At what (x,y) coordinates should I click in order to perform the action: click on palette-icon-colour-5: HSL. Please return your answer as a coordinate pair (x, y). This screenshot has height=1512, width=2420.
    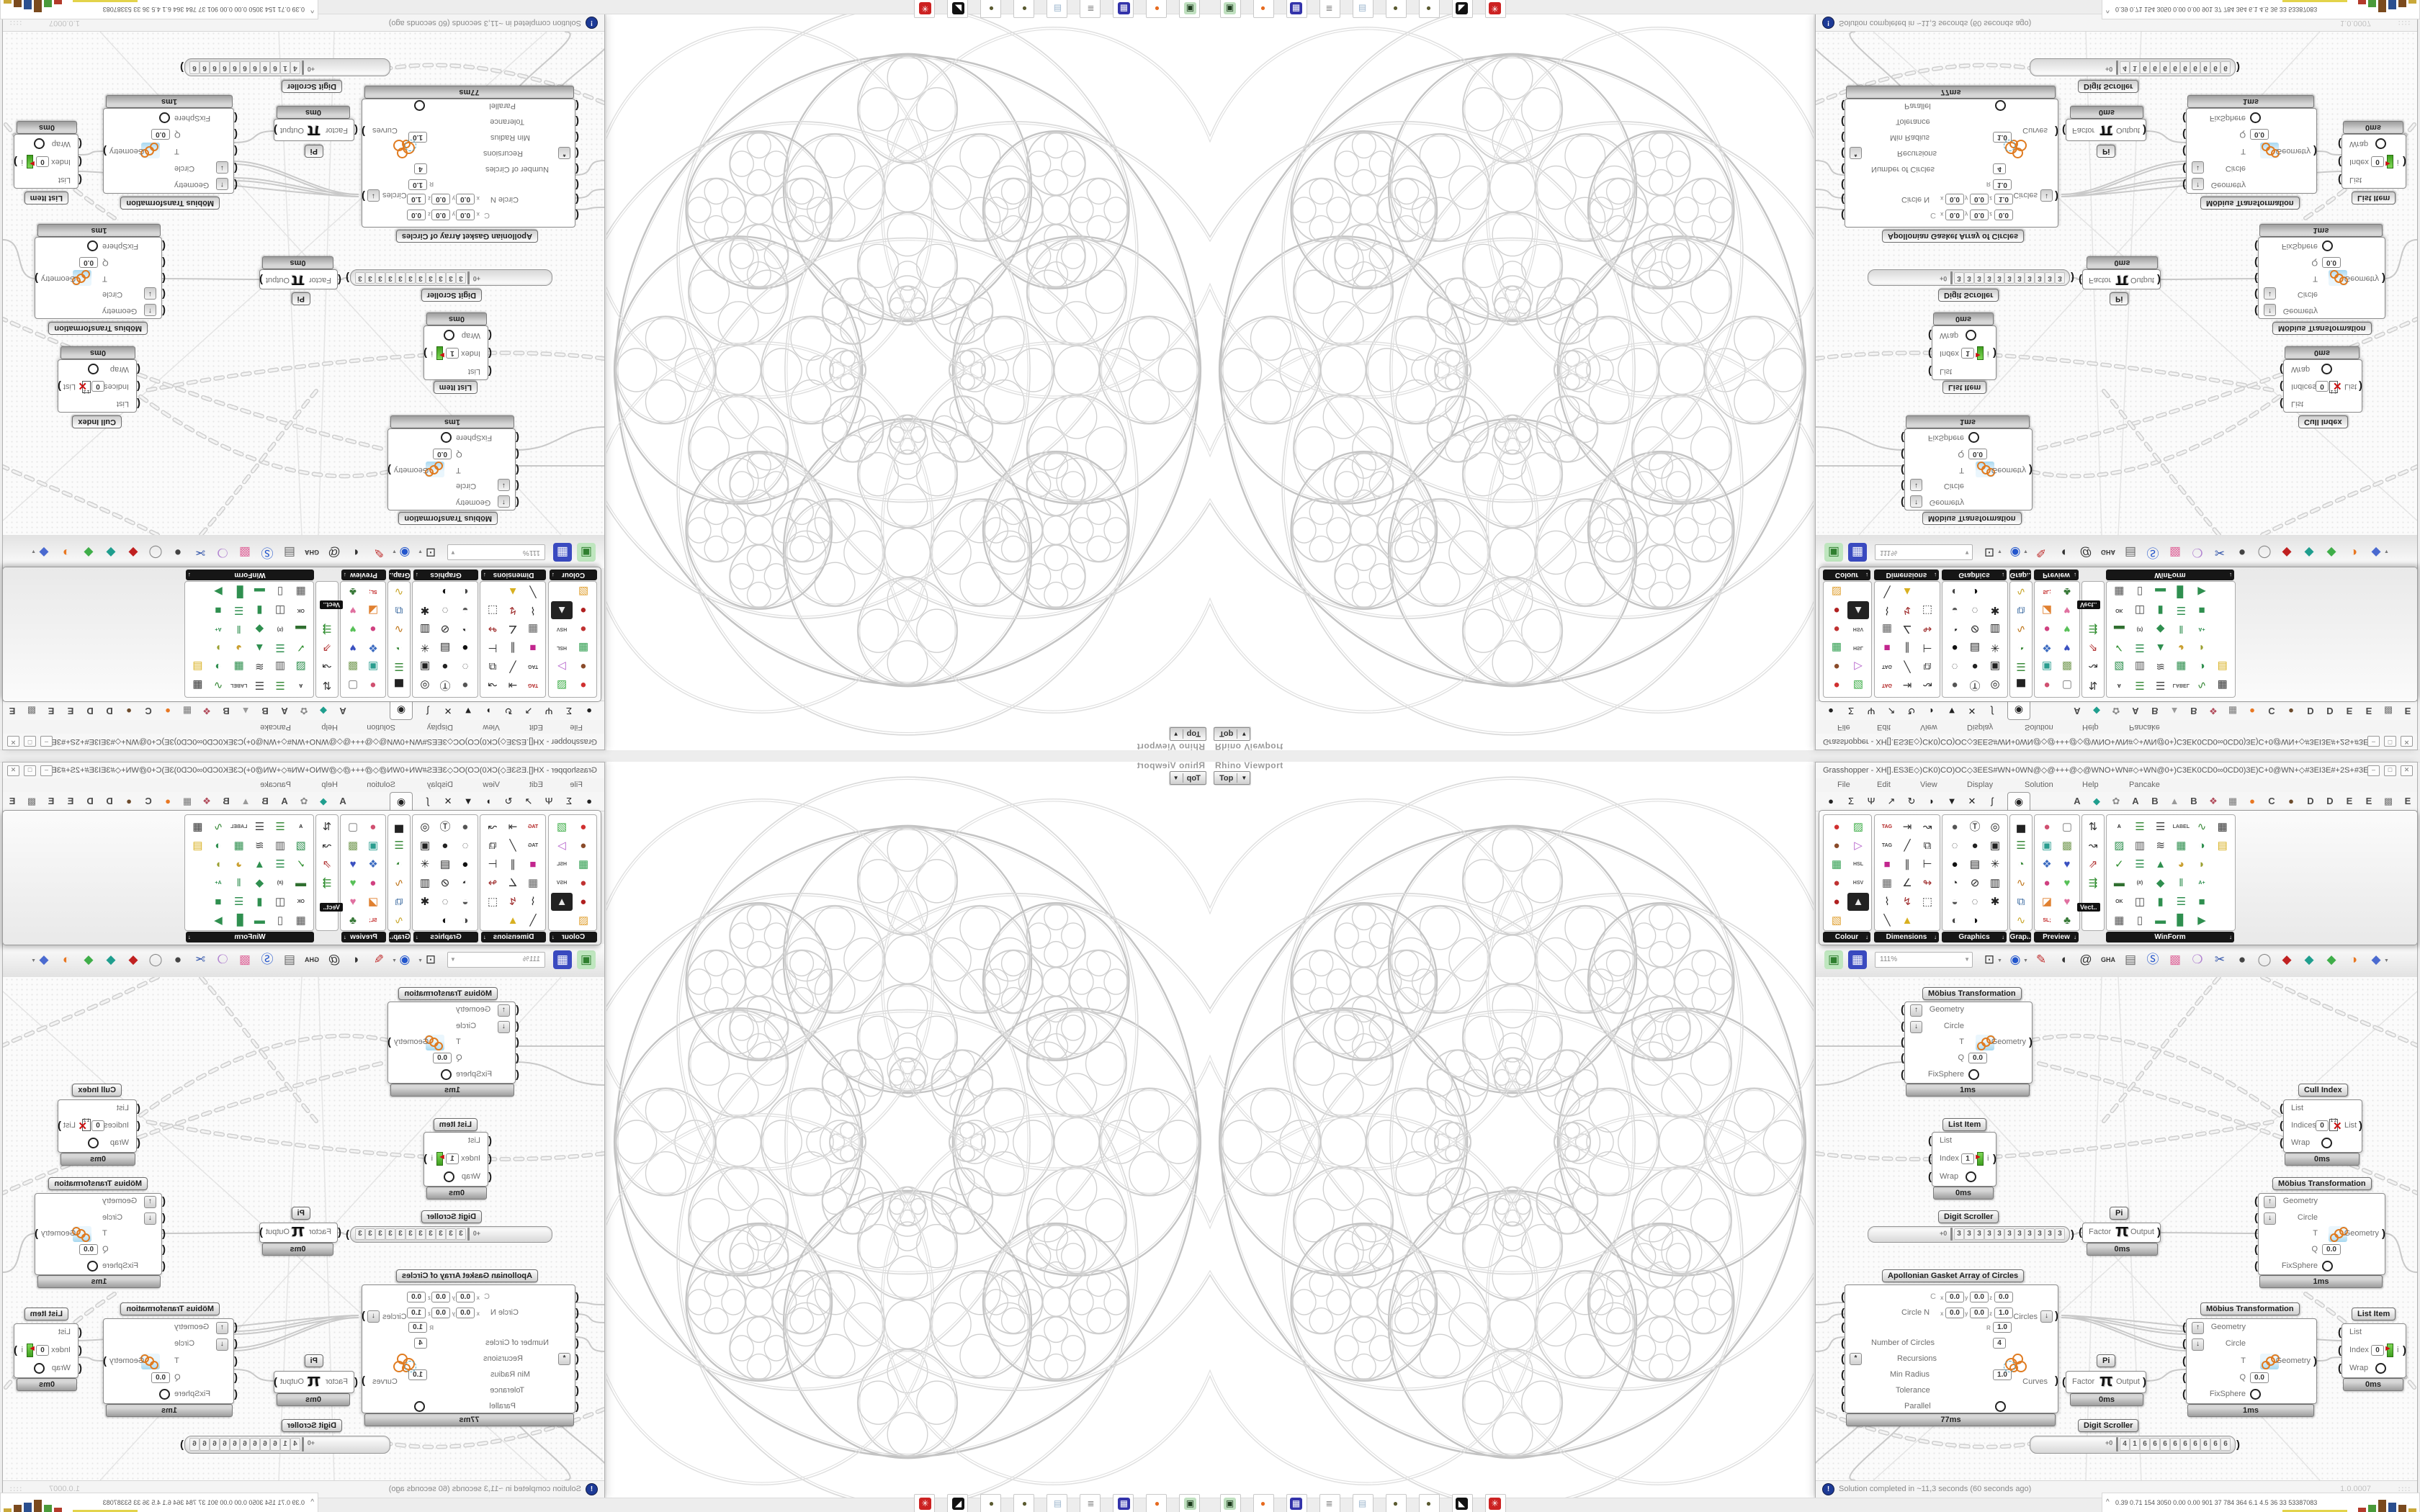
    Looking at the image, I should click on (1858, 647).